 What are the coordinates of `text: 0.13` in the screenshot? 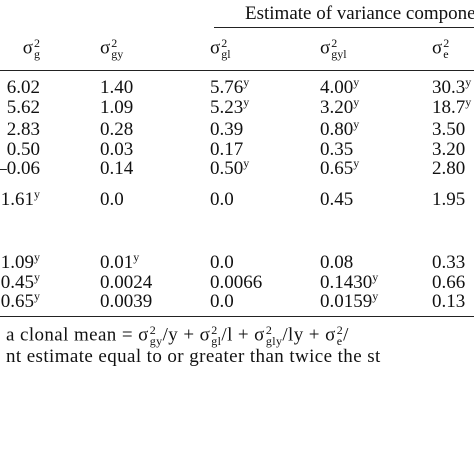 It's located at (449, 301).